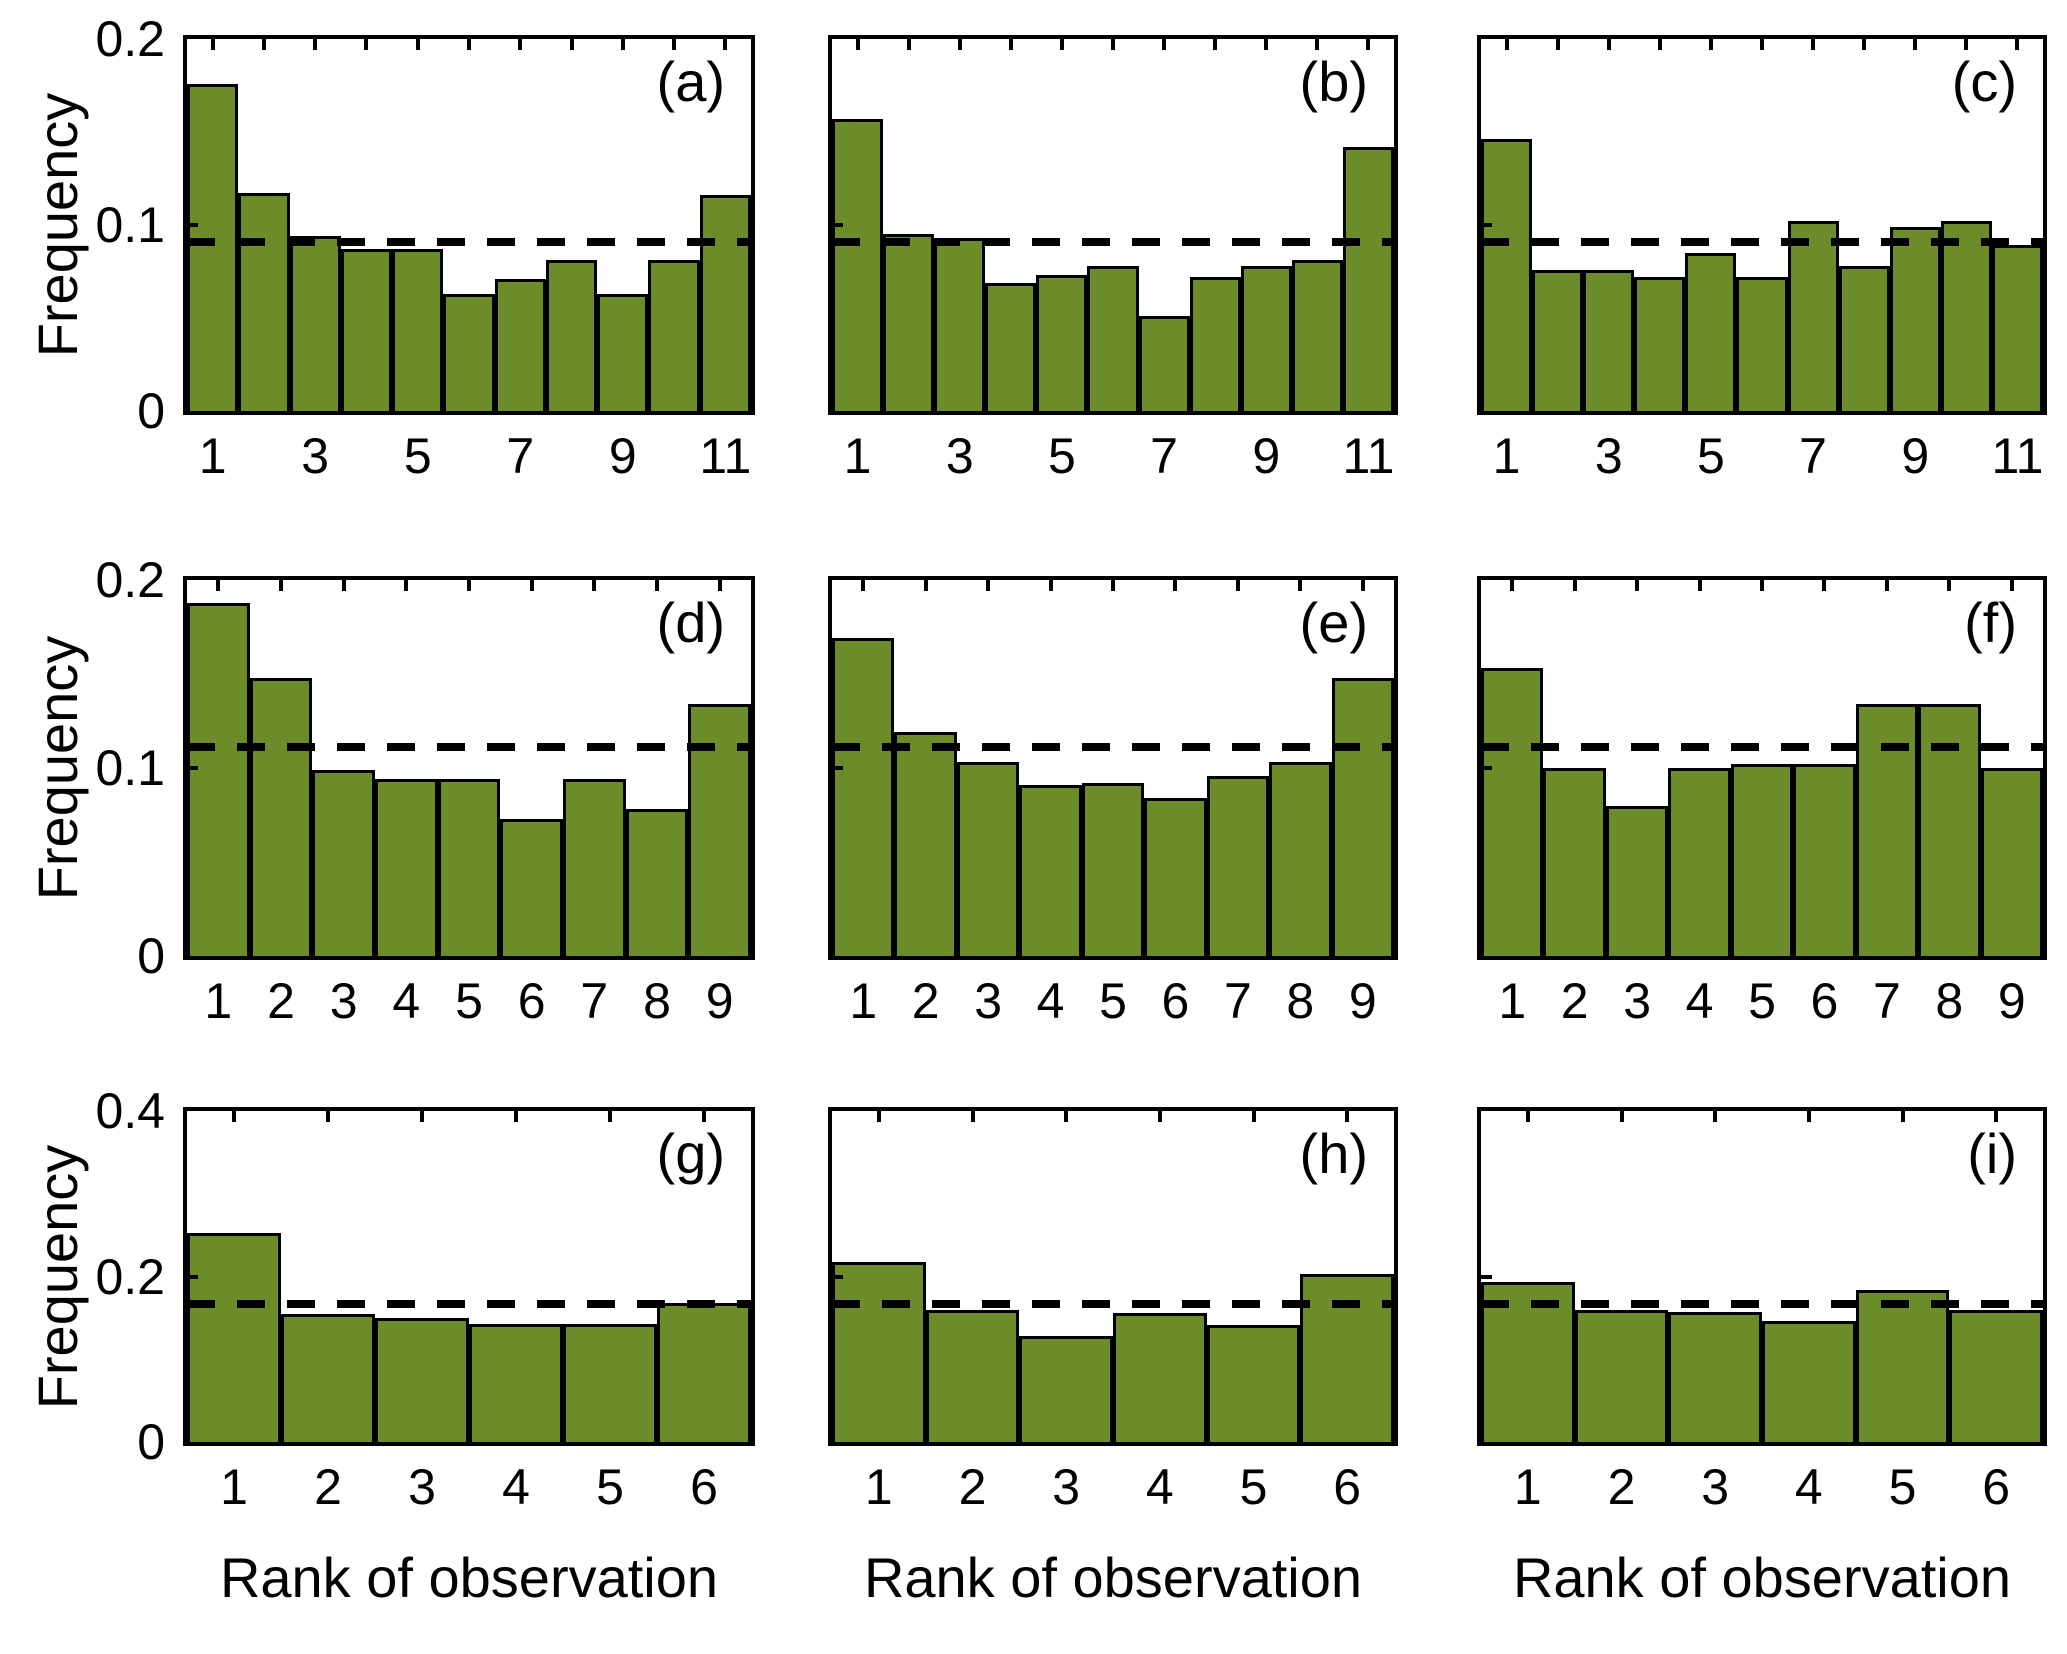 Image resolution: width=2067 pixels, height=1654 pixels. Describe the element at coordinates (1300, 1001) in the screenshot. I see `x-tick-label: 8` at that location.